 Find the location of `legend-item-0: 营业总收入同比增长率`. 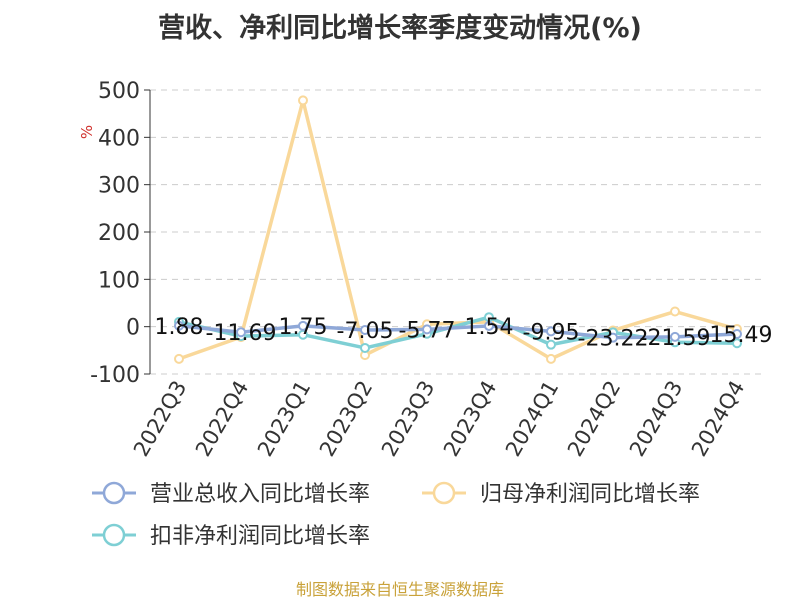

legend-item-0: 营业总收入同比增长率 is located at coordinates (231, 494).